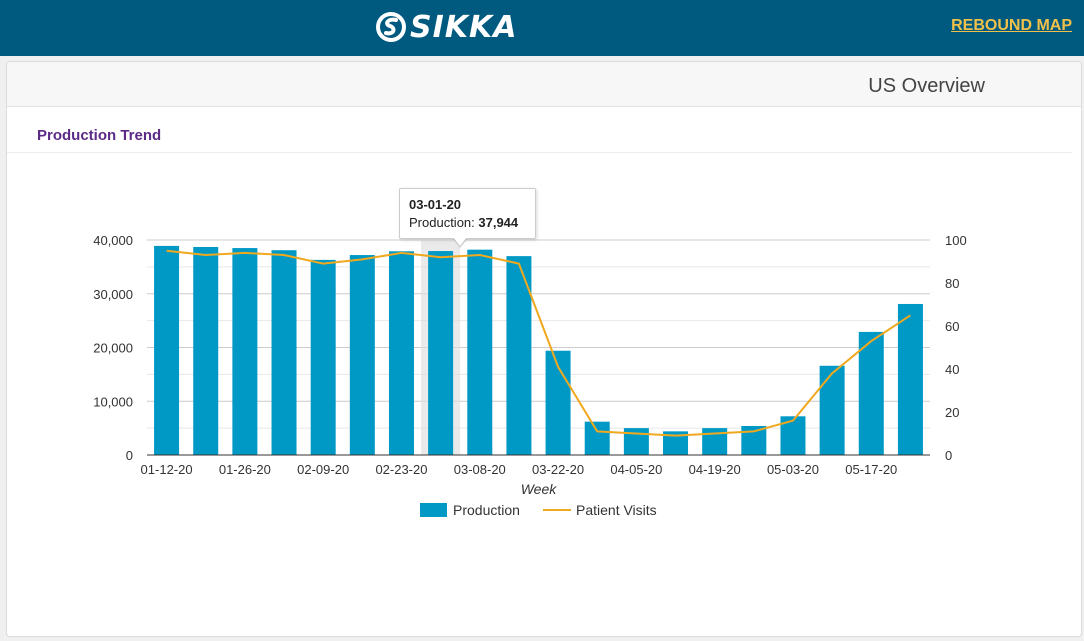 This screenshot has height=641, width=1084. I want to click on right-y-tick-label: 60, so click(952, 326).